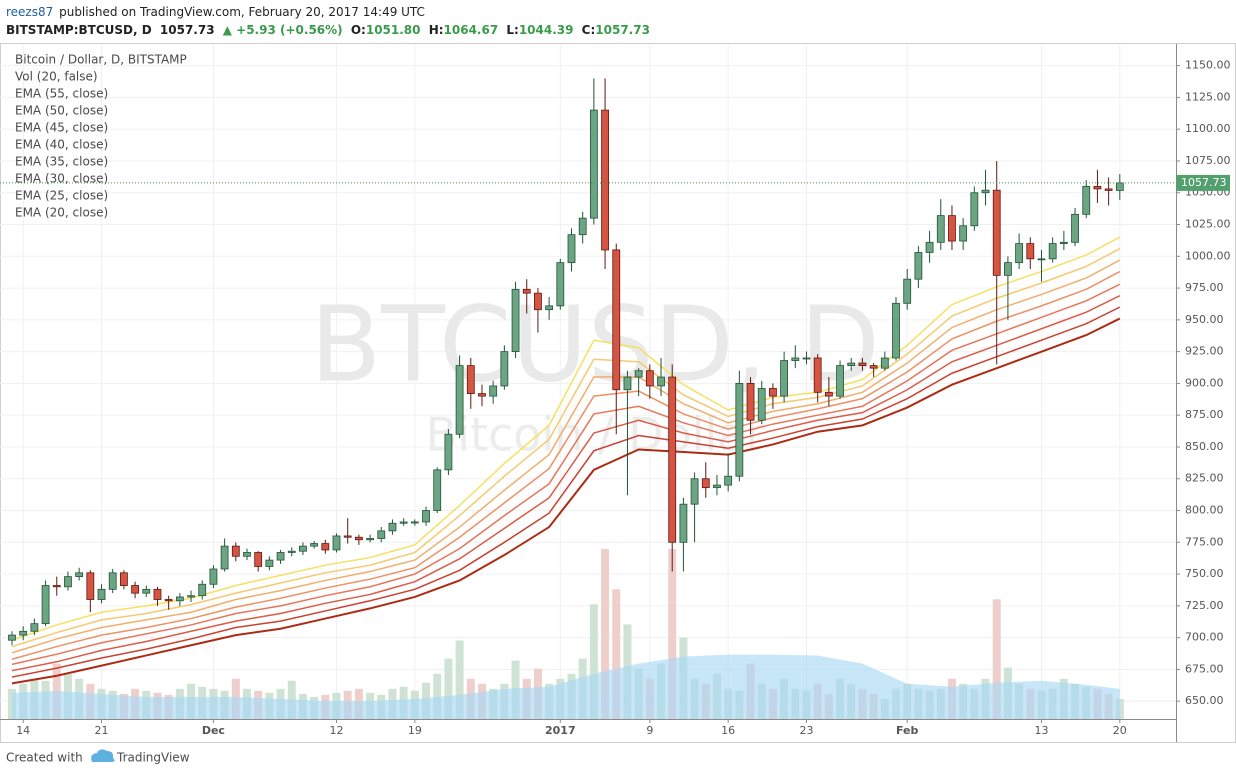 The width and height of the screenshot is (1236, 776). What do you see at coordinates (1204, 605) in the screenshot?
I see `y-tick-label: 725.00` at bounding box center [1204, 605].